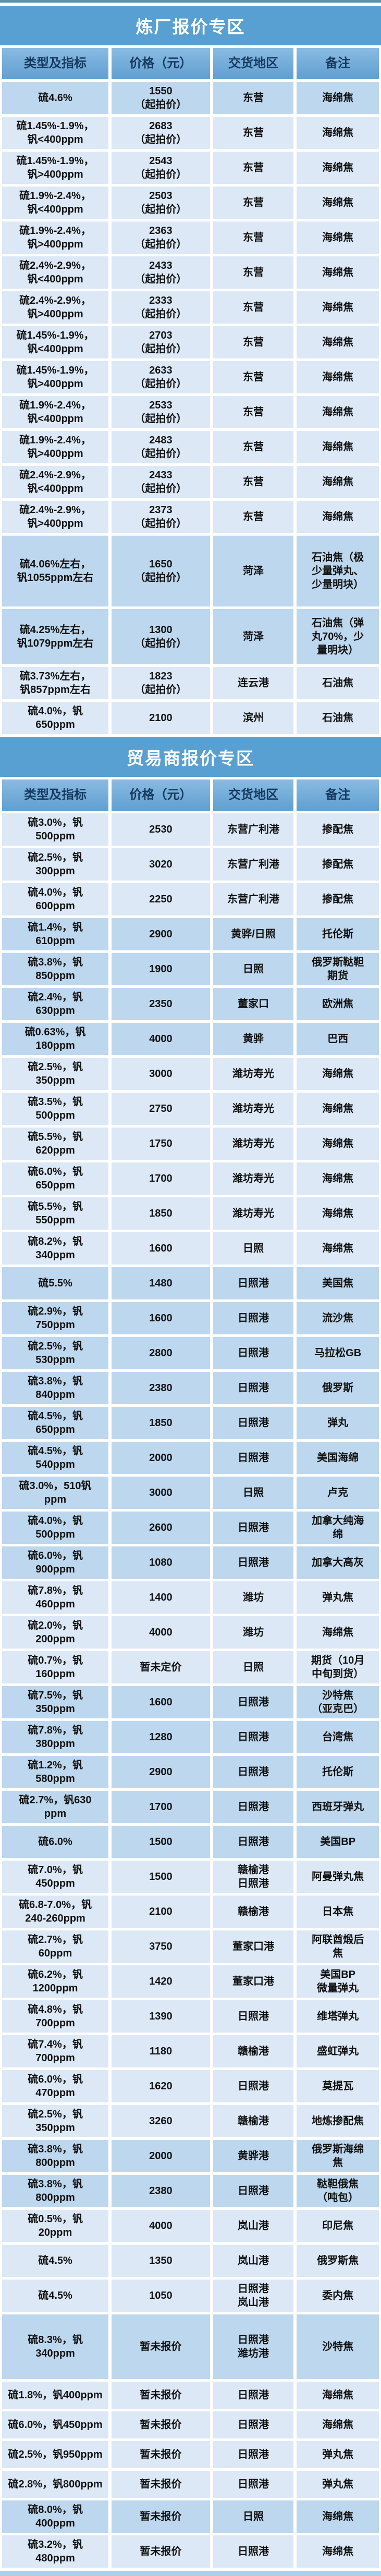  What do you see at coordinates (253, 1667) in the screenshot?
I see `delivery-area-cell: 日照` at bounding box center [253, 1667].